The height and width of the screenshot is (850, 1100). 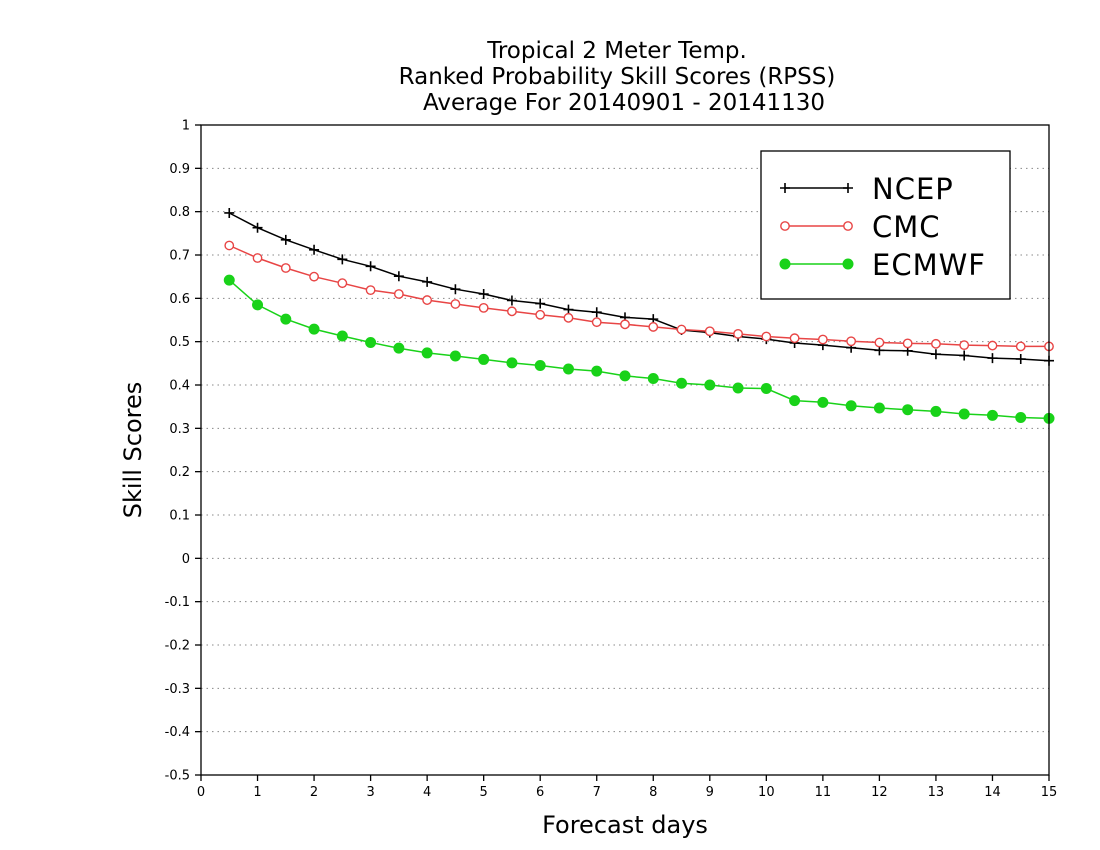 I want to click on x-tick-label: 1, so click(x=257, y=792).